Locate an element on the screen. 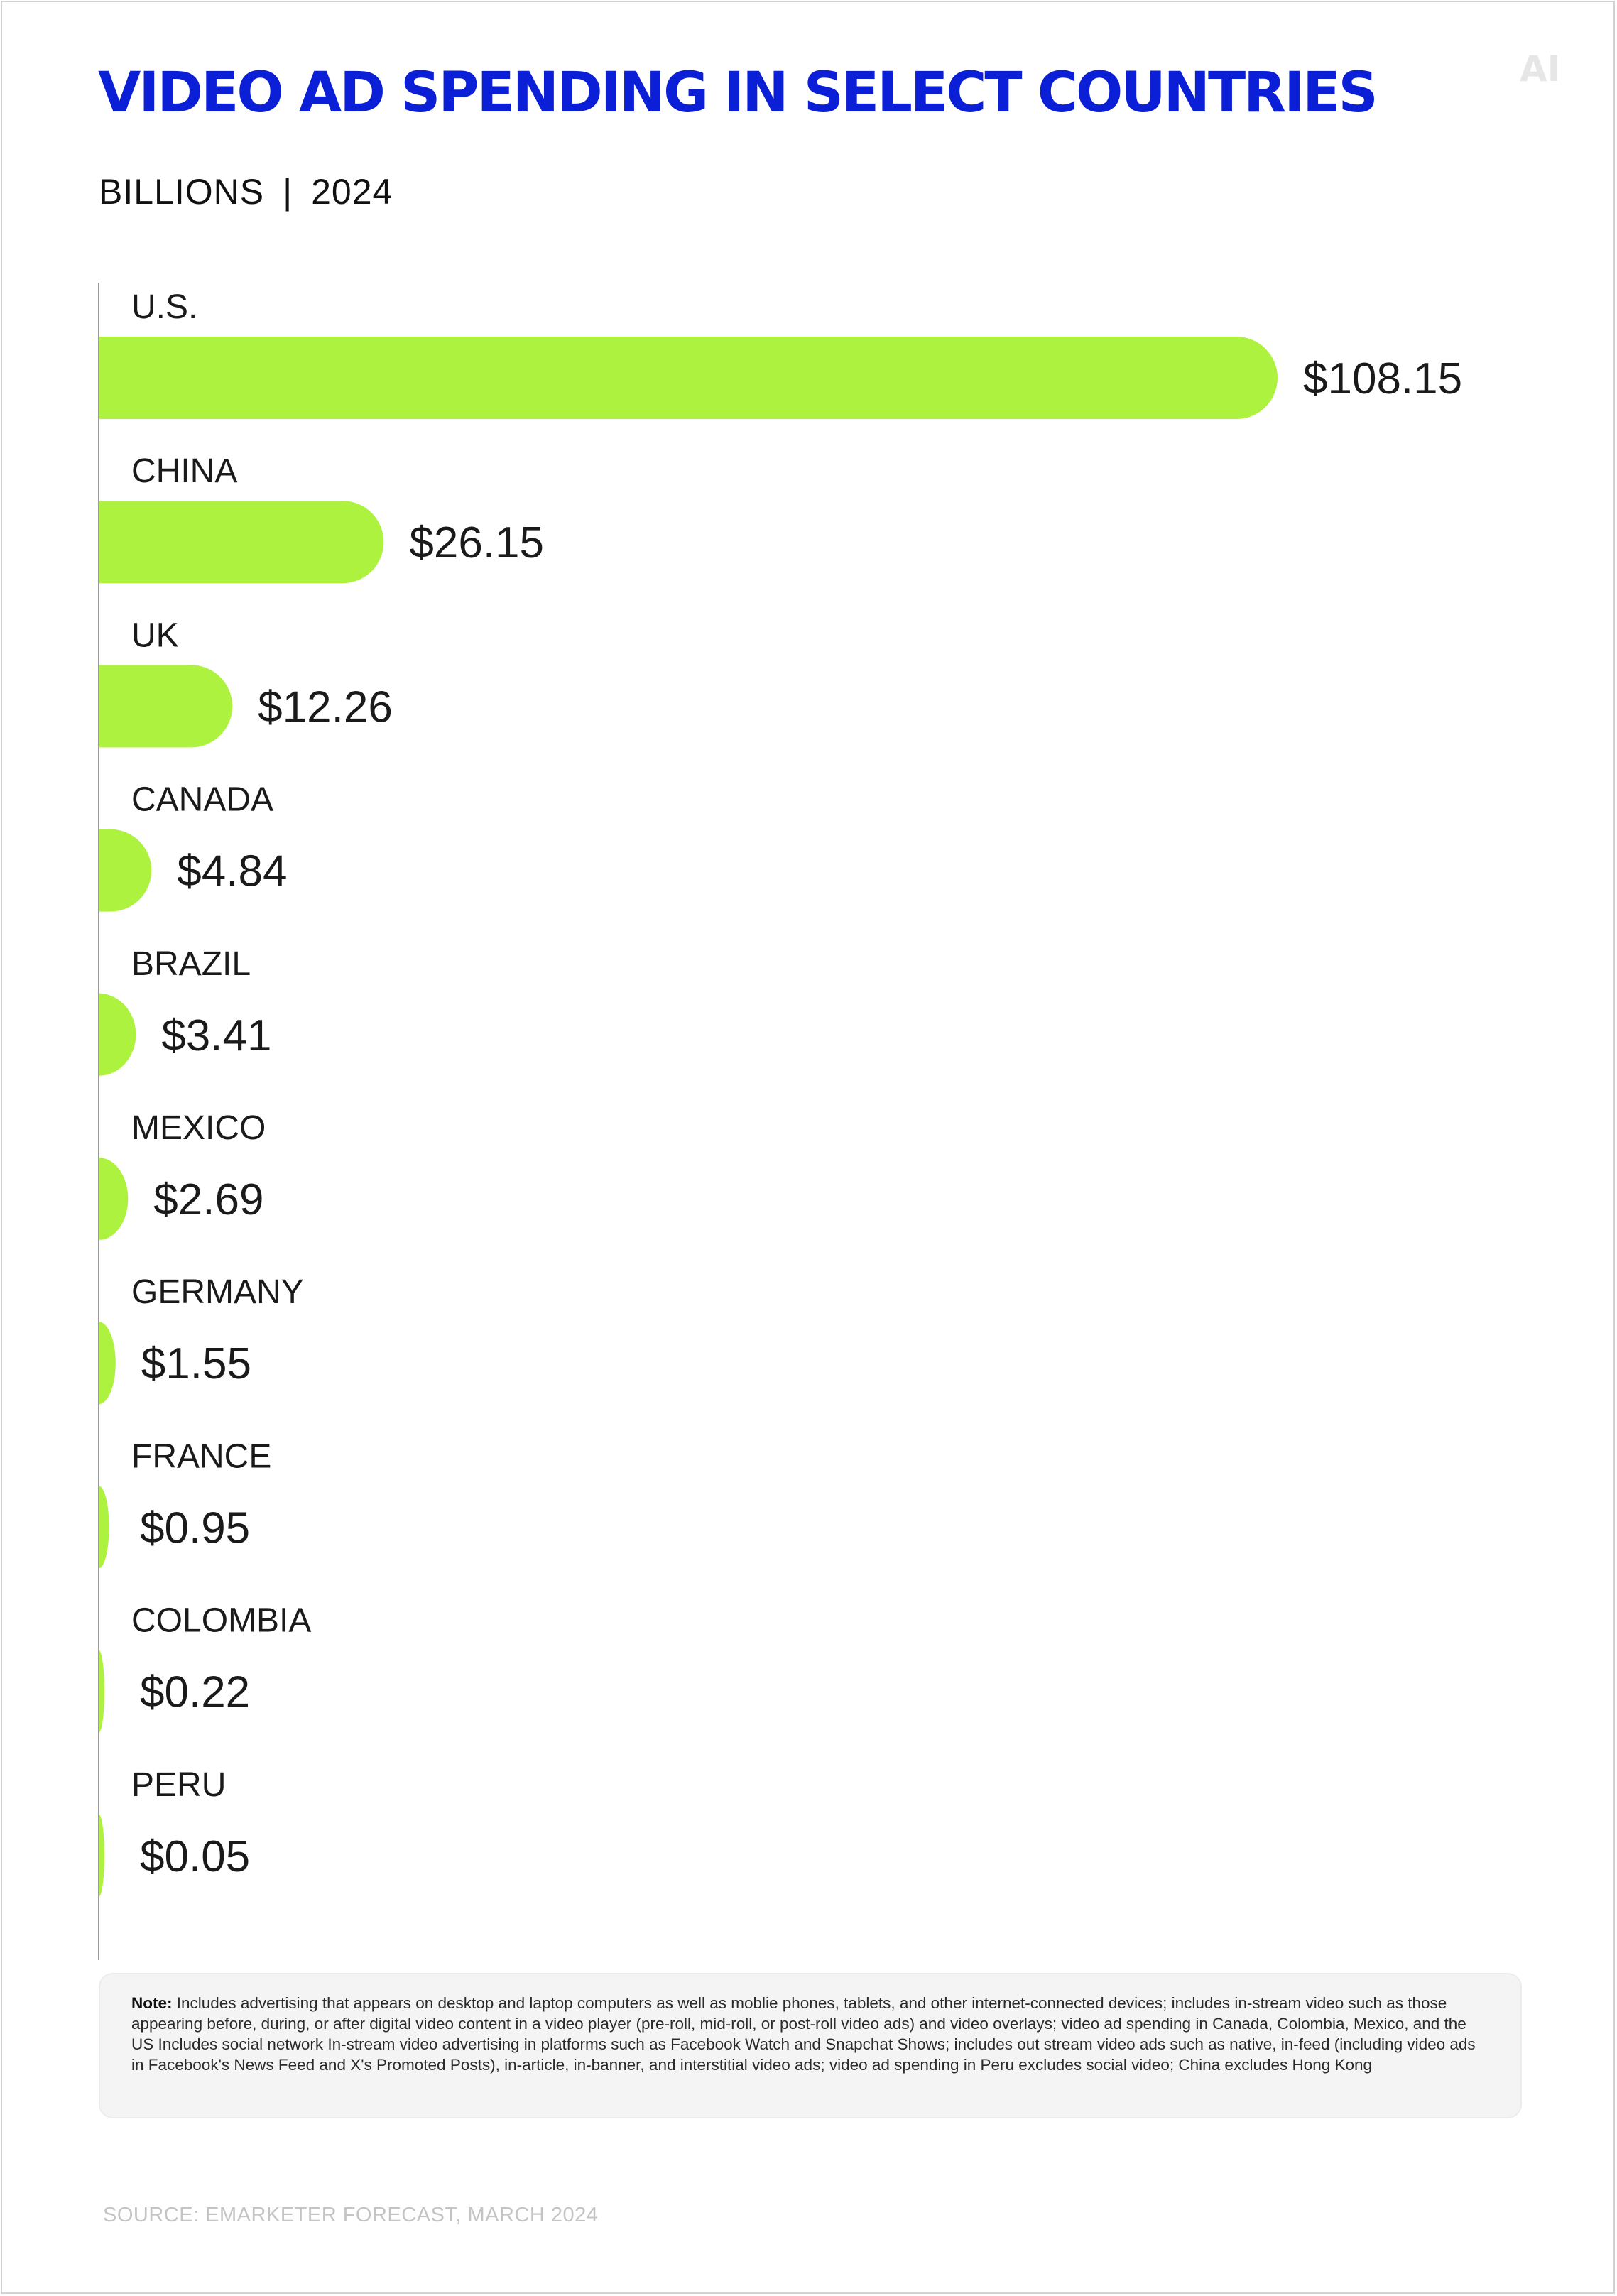 This screenshot has width=1617, height=2296. value-label: $26.15 is located at coordinates (477, 542).